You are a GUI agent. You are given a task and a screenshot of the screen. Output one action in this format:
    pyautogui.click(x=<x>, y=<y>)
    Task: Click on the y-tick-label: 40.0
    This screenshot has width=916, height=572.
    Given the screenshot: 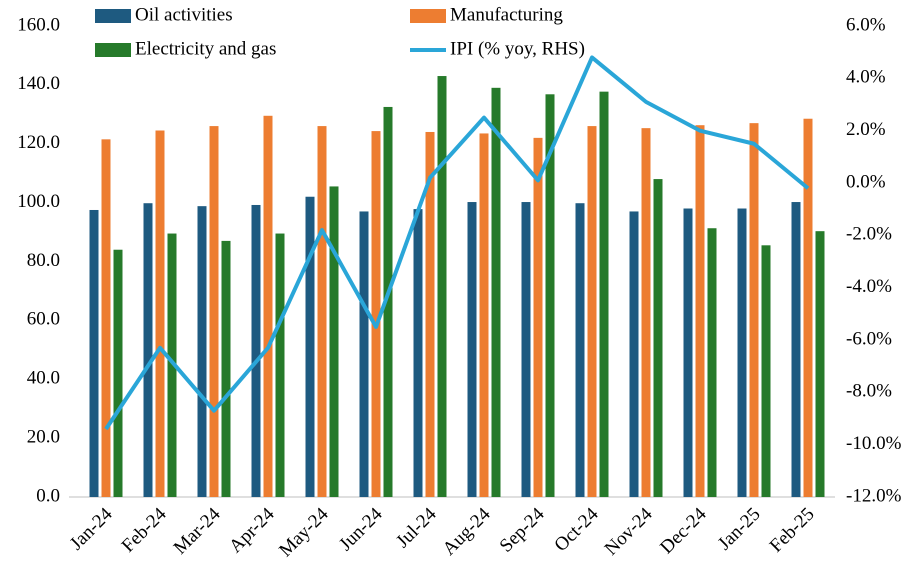 What is the action you would take?
    pyautogui.click(x=43, y=378)
    